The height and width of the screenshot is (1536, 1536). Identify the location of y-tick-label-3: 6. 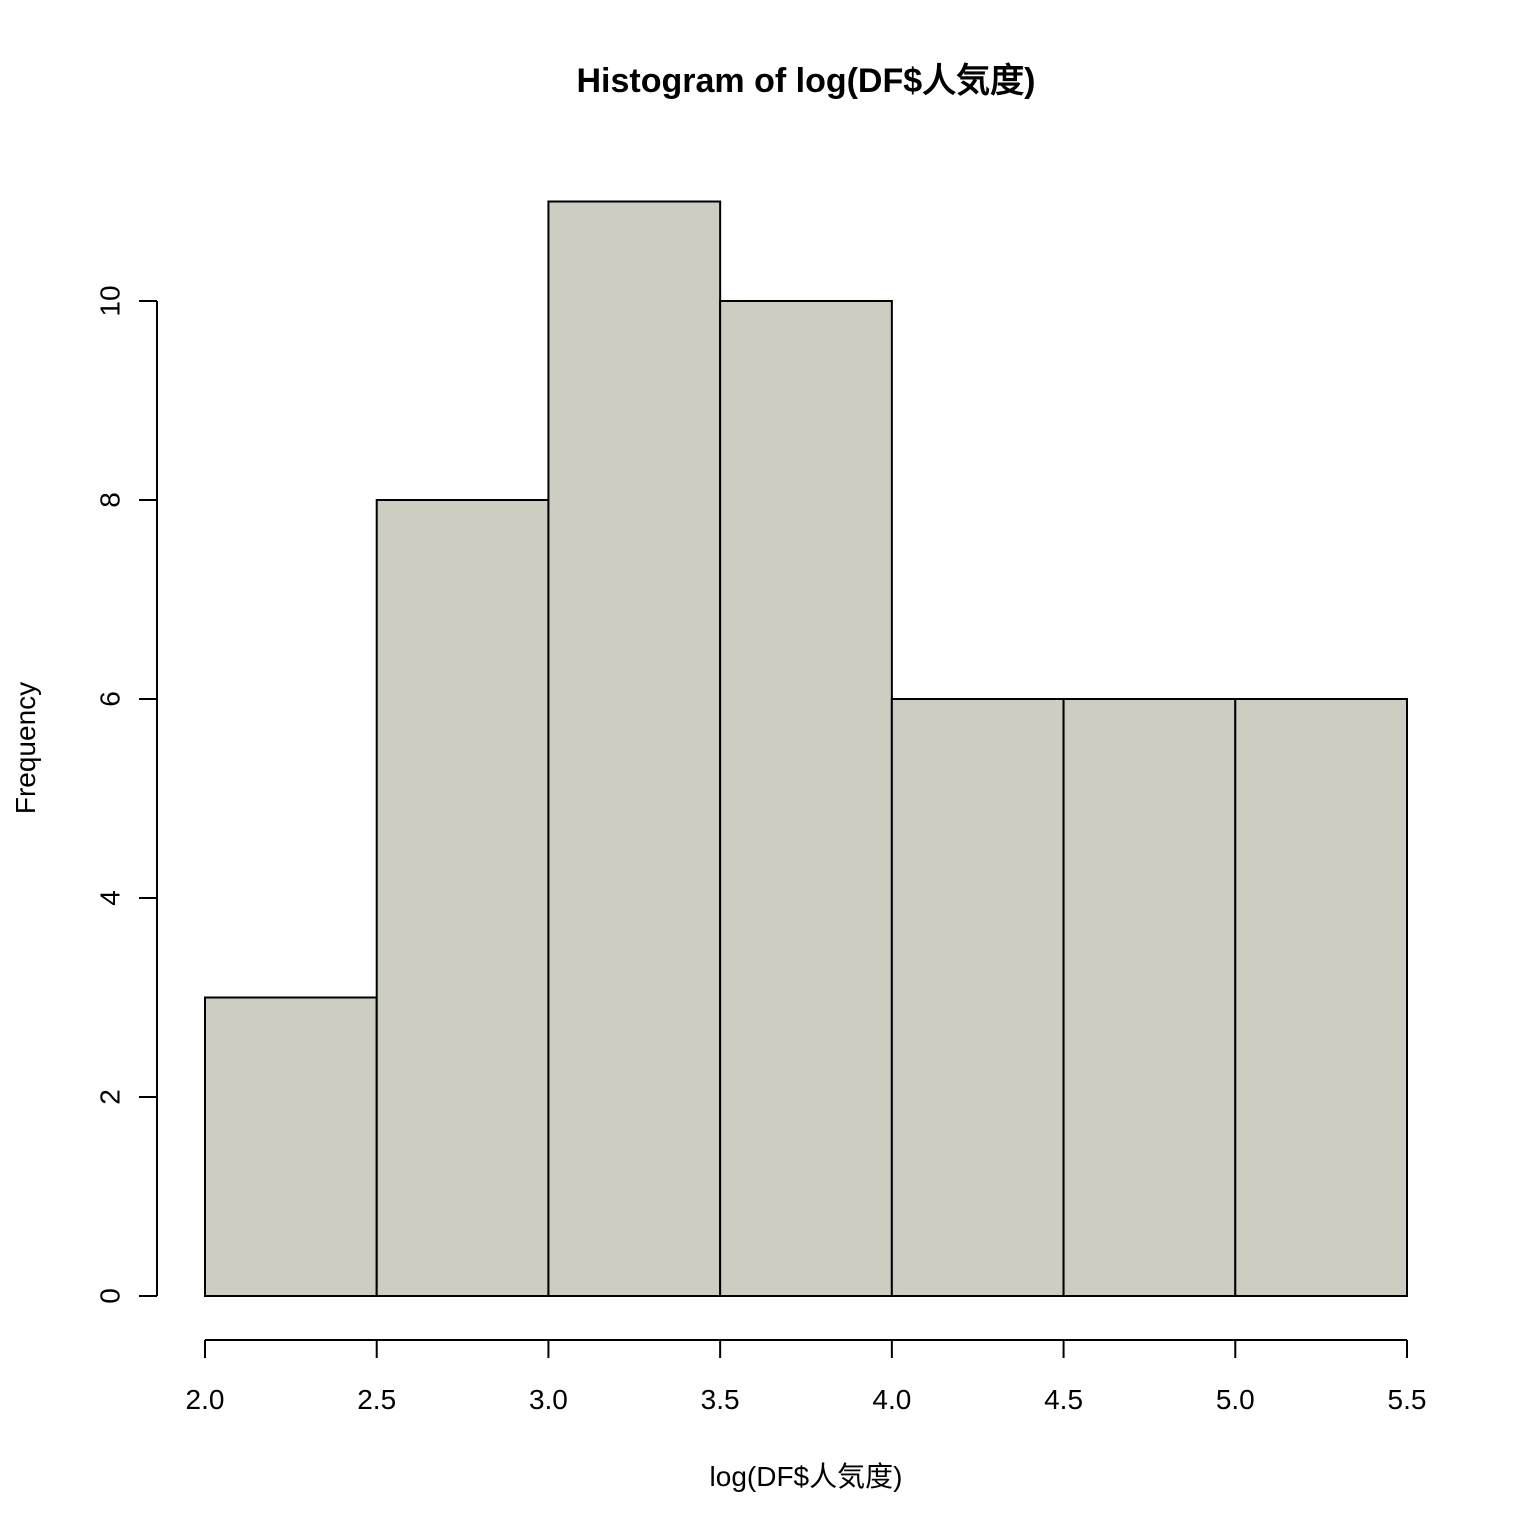
(110, 699).